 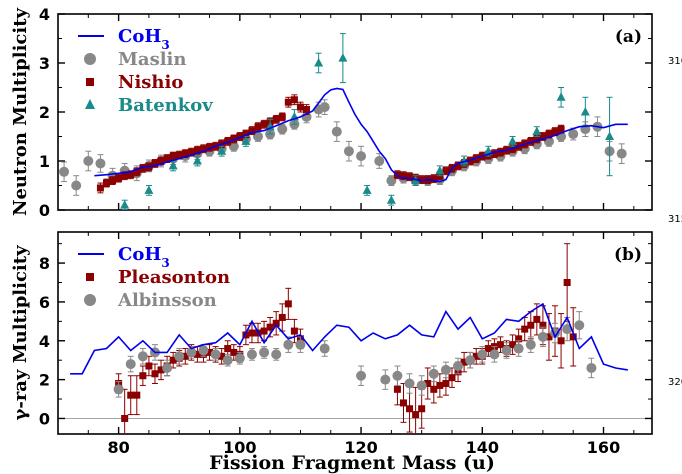 What do you see at coordinates (174, 277) in the screenshot?
I see `legend-label: Pleasonton` at bounding box center [174, 277].